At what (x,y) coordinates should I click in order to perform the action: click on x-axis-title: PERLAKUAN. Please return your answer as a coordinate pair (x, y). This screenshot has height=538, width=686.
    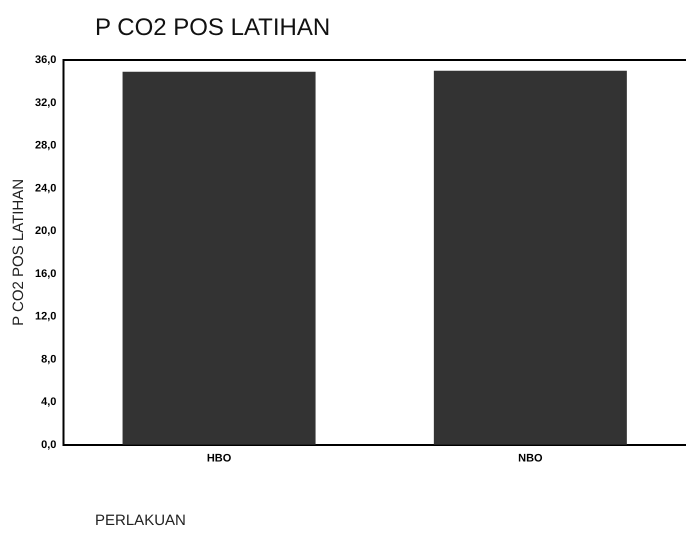
    Looking at the image, I should click on (140, 520).